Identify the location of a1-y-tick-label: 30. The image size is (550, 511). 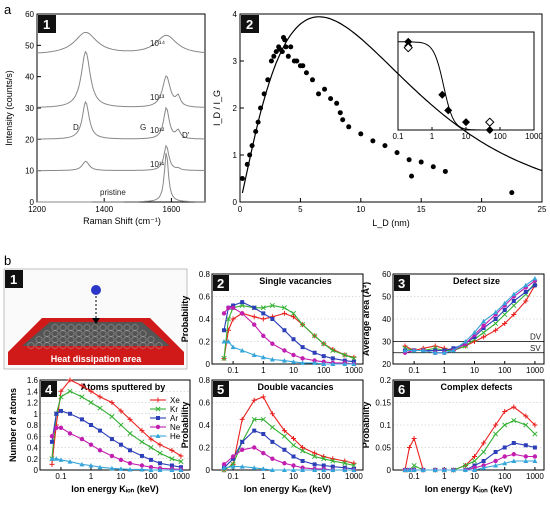
(29, 108).